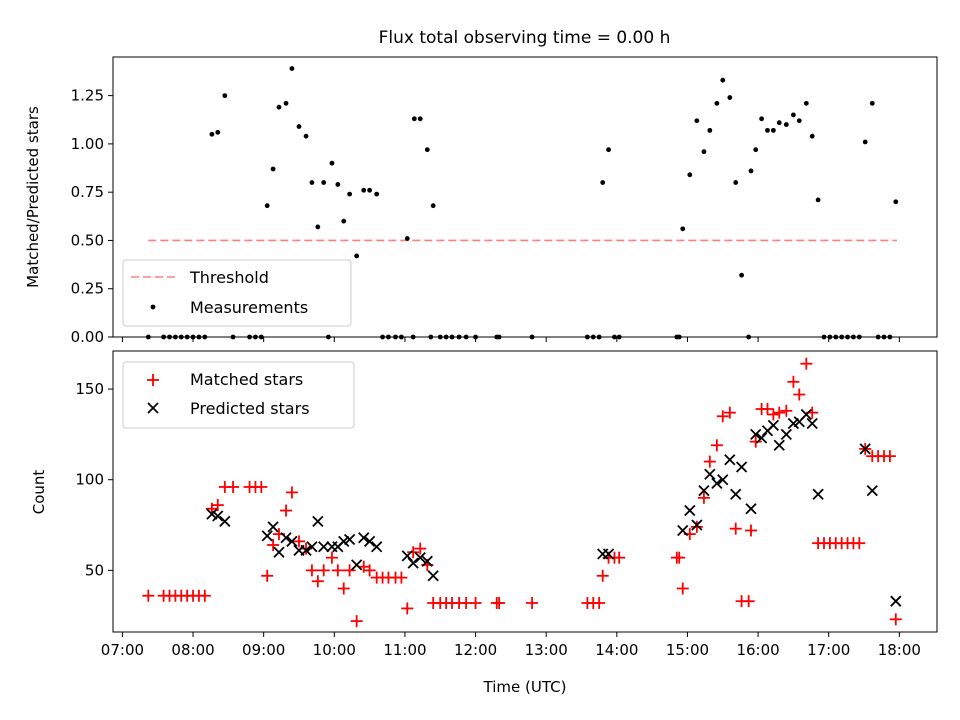  Describe the element at coordinates (87, 192) in the screenshot. I see `top-y-tick-label: 0.75` at that location.